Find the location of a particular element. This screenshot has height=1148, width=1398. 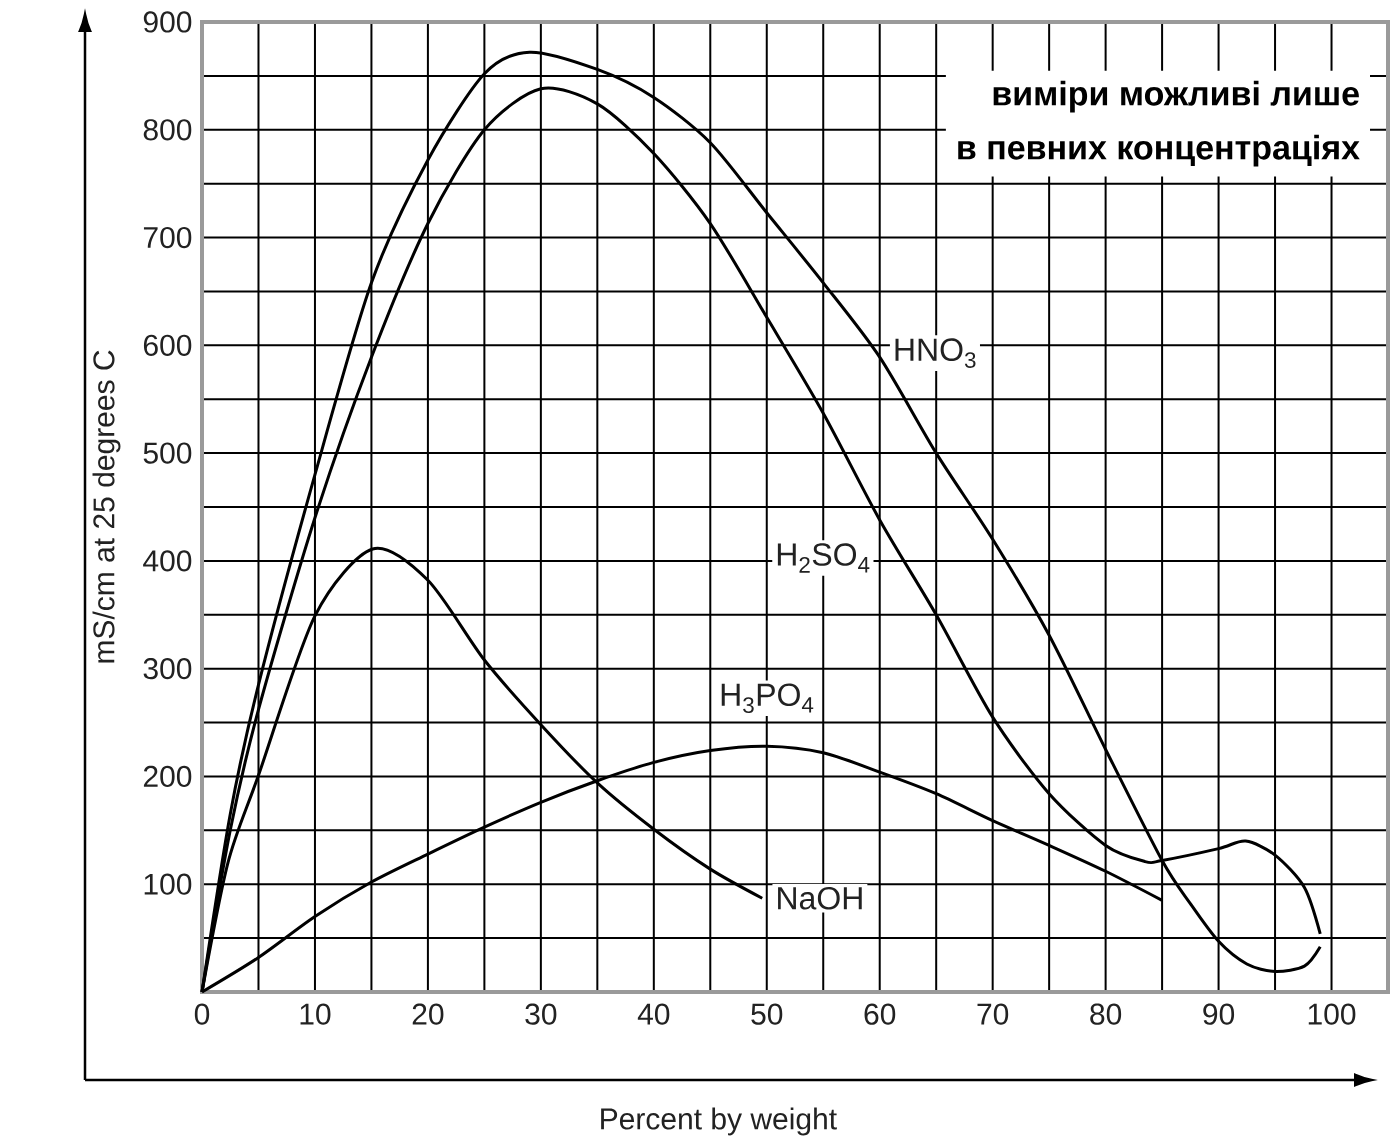

x-tick-label: 100 is located at coordinates (1332, 1014).